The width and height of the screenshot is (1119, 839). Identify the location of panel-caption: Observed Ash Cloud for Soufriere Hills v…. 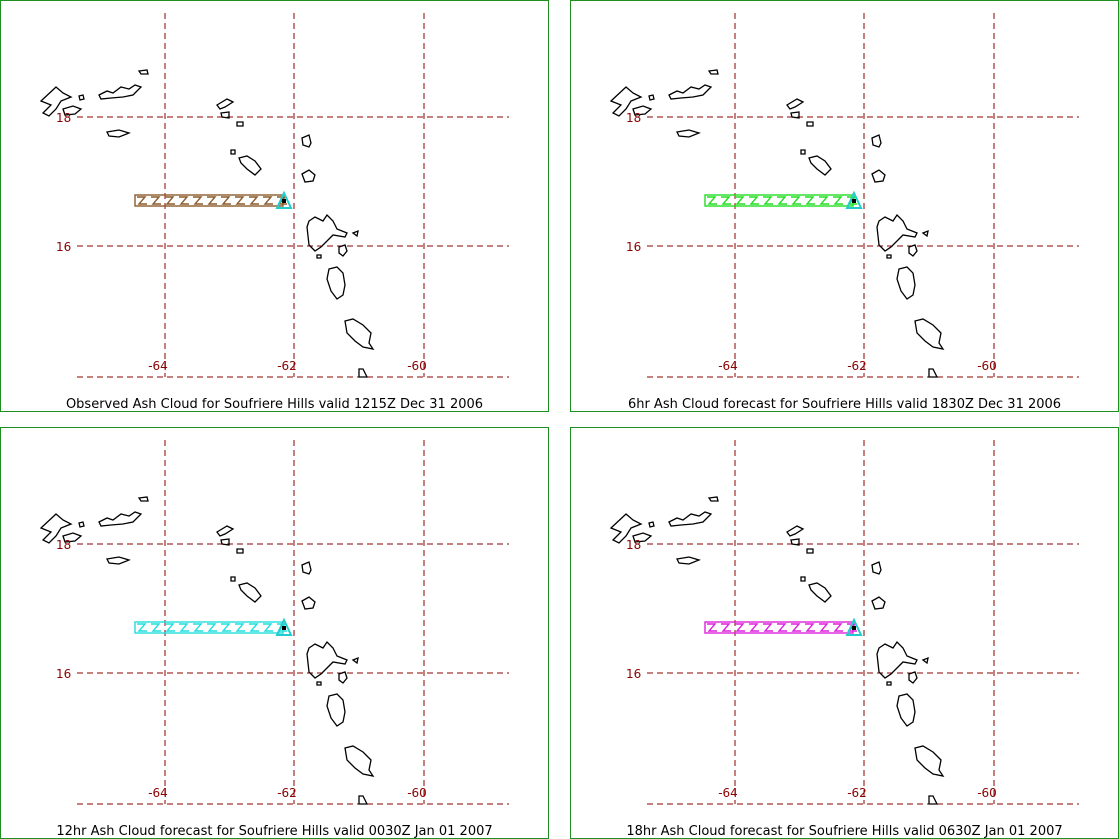
(274, 404).